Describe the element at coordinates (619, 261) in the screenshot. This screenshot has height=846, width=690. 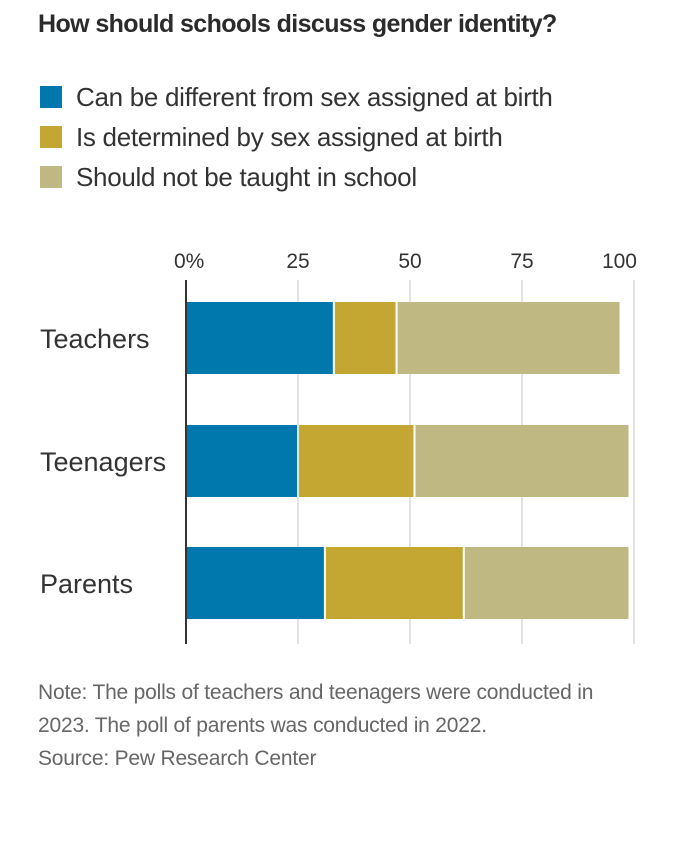
I see `x-tick-label: 100` at that location.